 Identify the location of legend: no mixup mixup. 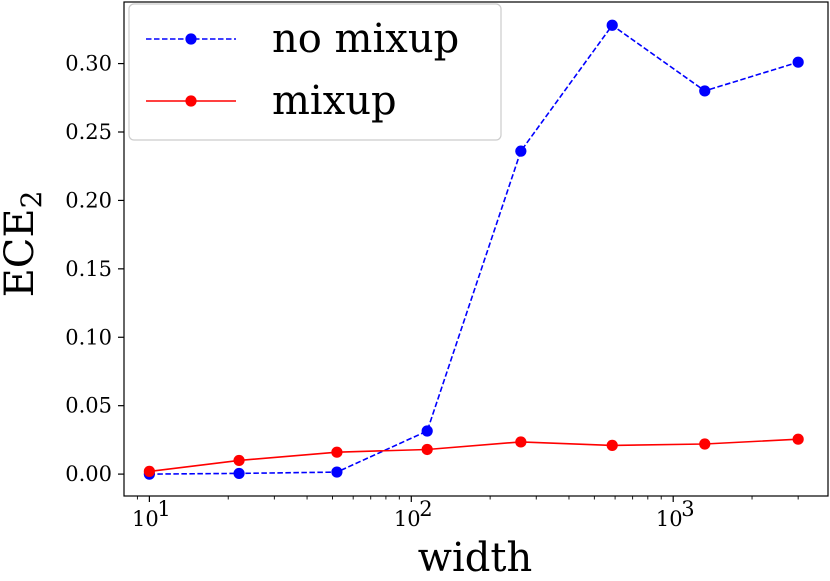
(315, 72).